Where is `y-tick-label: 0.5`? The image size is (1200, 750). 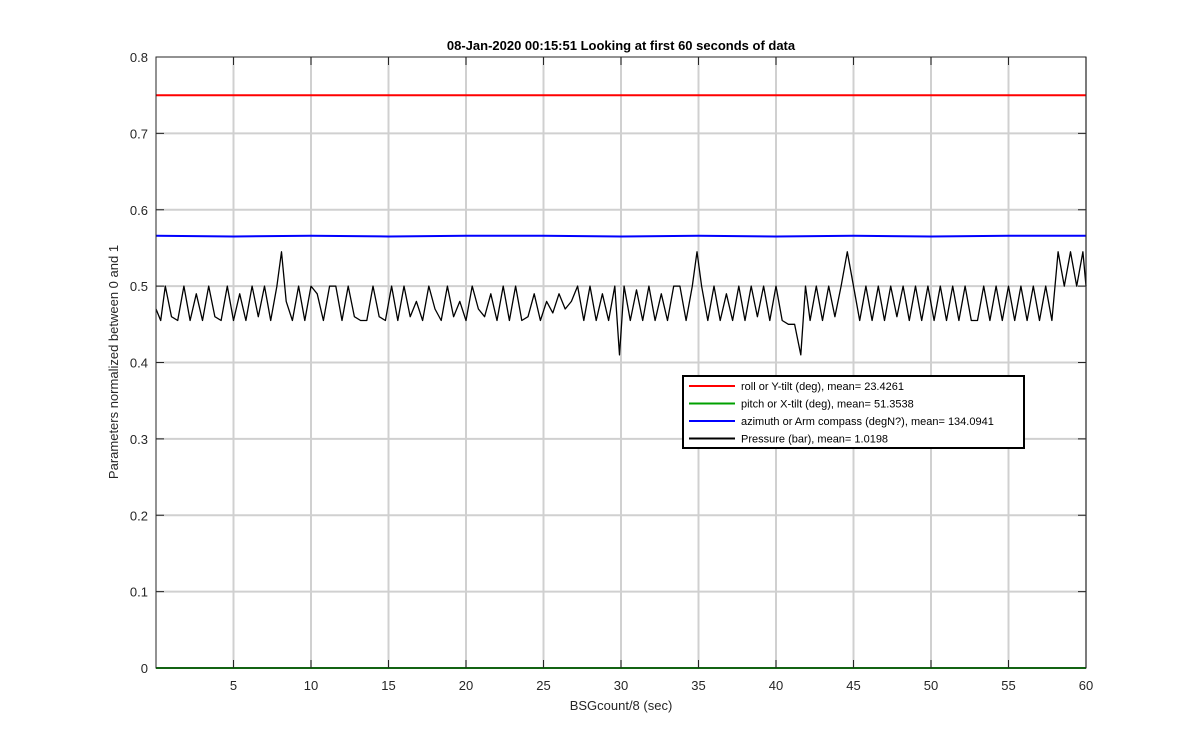 y-tick-label: 0.5 is located at coordinates (139, 286).